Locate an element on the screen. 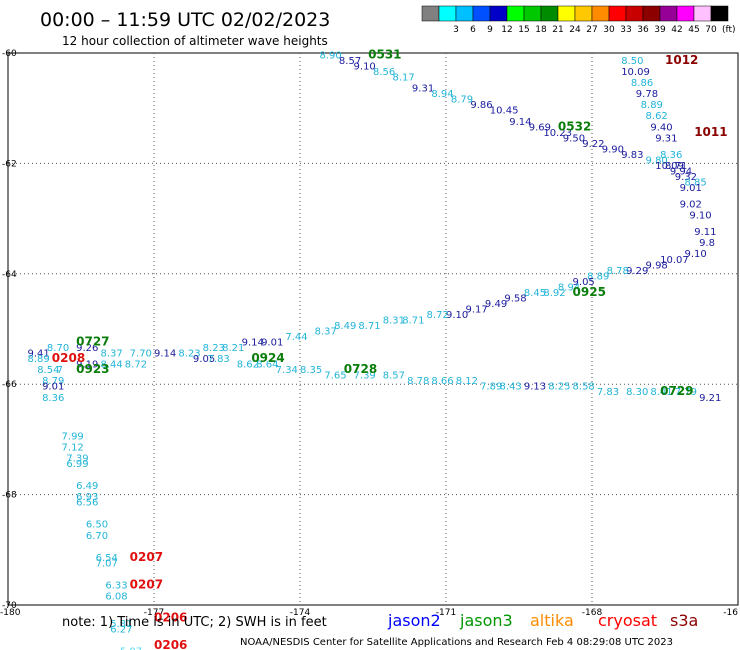 This screenshot has width=740, height=650. chart-title: 00:00 – 11:59 UTC 02/02/2023 is located at coordinates (185, 20).